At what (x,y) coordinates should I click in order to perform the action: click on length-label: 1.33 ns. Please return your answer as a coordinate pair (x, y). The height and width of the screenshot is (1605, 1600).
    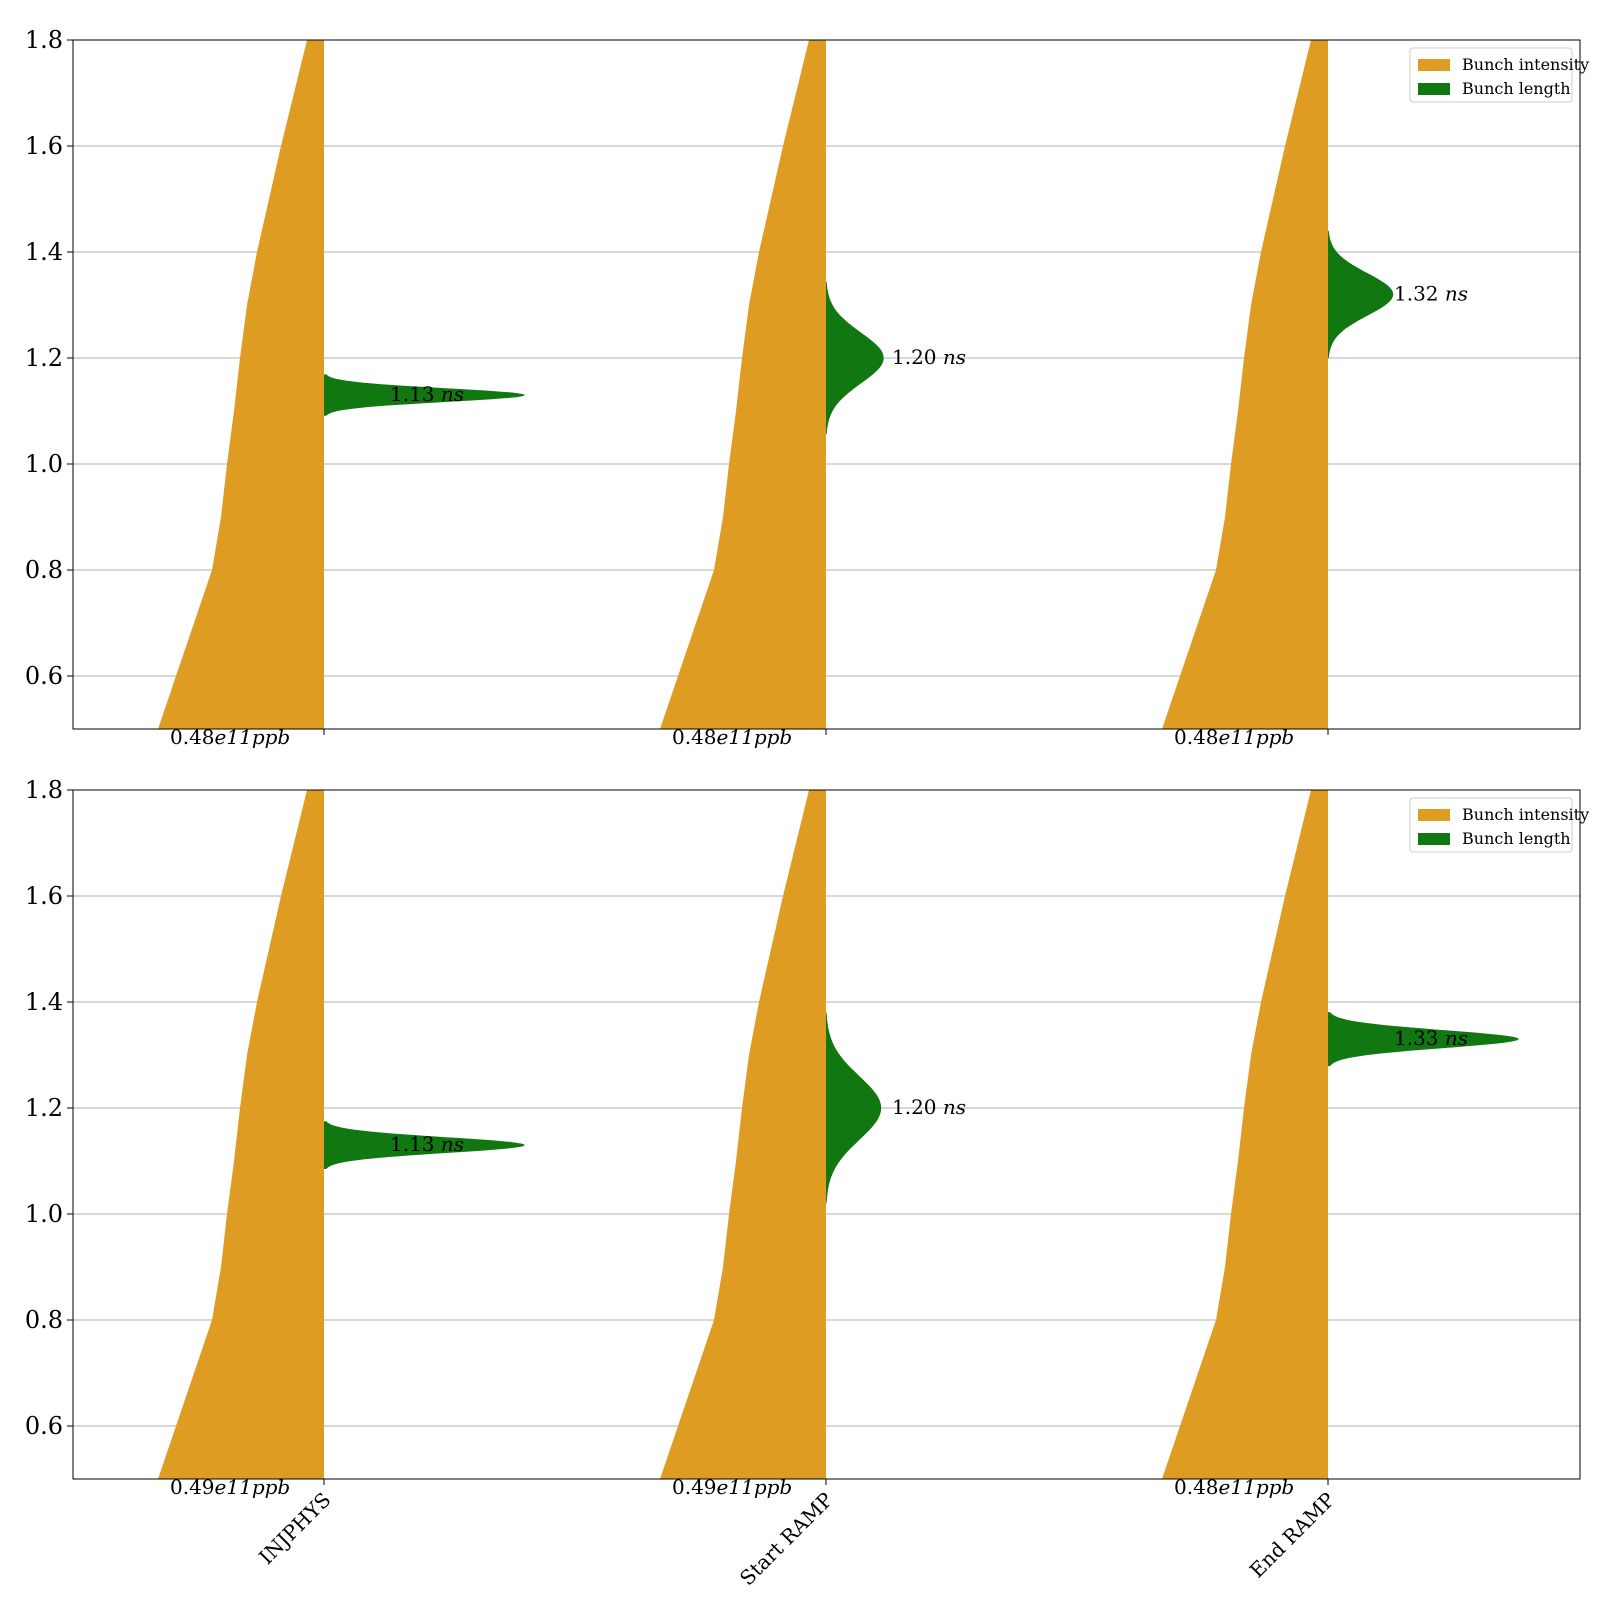
    Looking at the image, I should click on (1431, 1038).